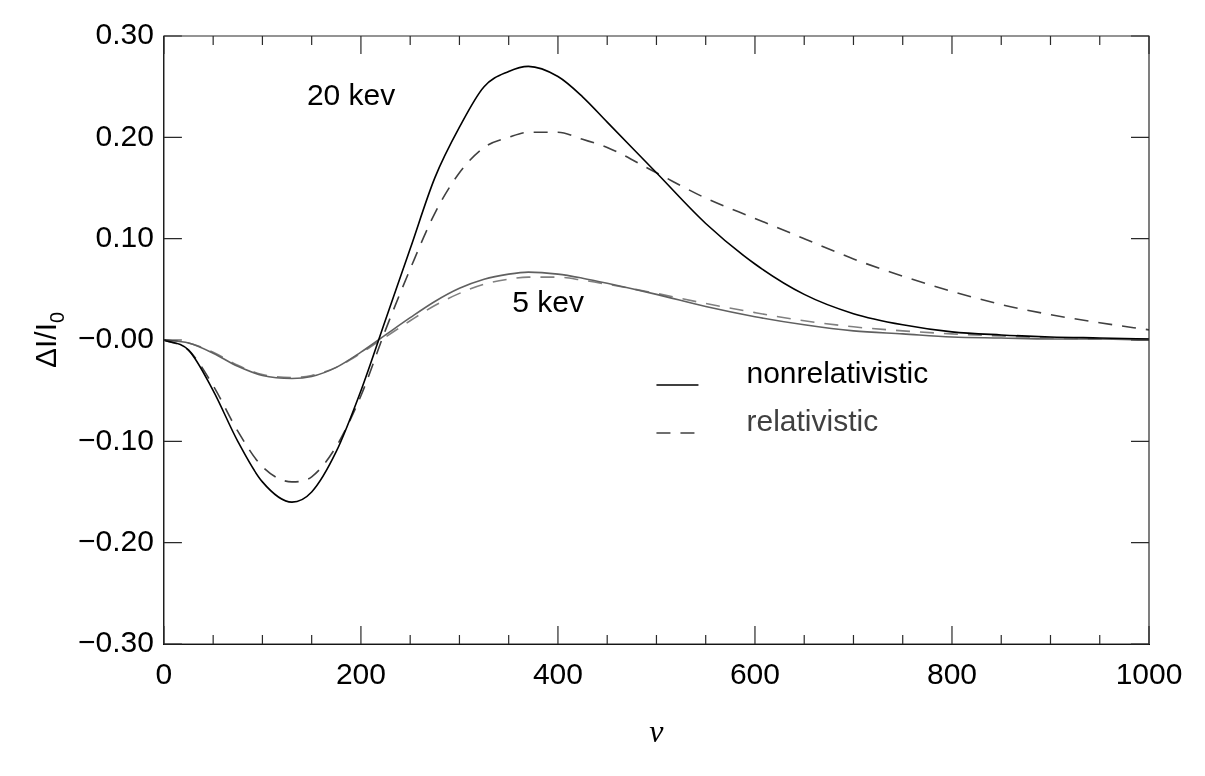  What do you see at coordinates (1149, 674) in the screenshot?
I see `x-tick-label: 1000` at bounding box center [1149, 674].